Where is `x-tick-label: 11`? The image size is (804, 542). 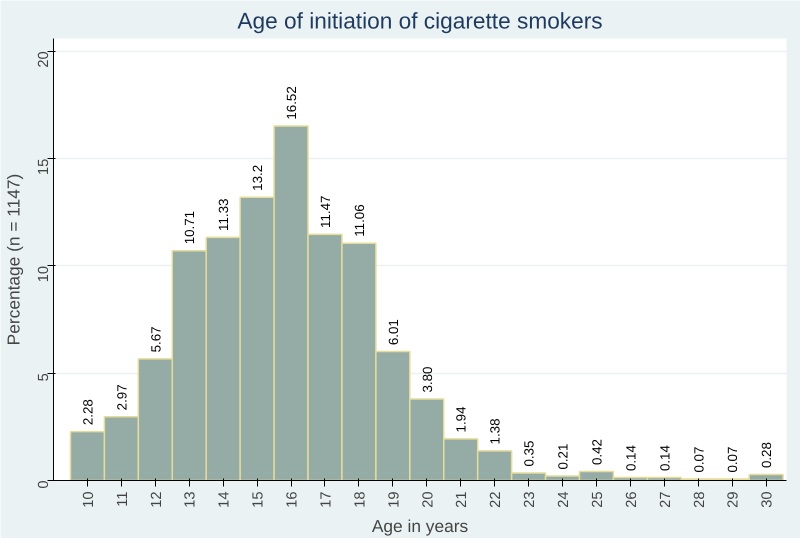 x-tick-label: 11 is located at coordinates (122, 499).